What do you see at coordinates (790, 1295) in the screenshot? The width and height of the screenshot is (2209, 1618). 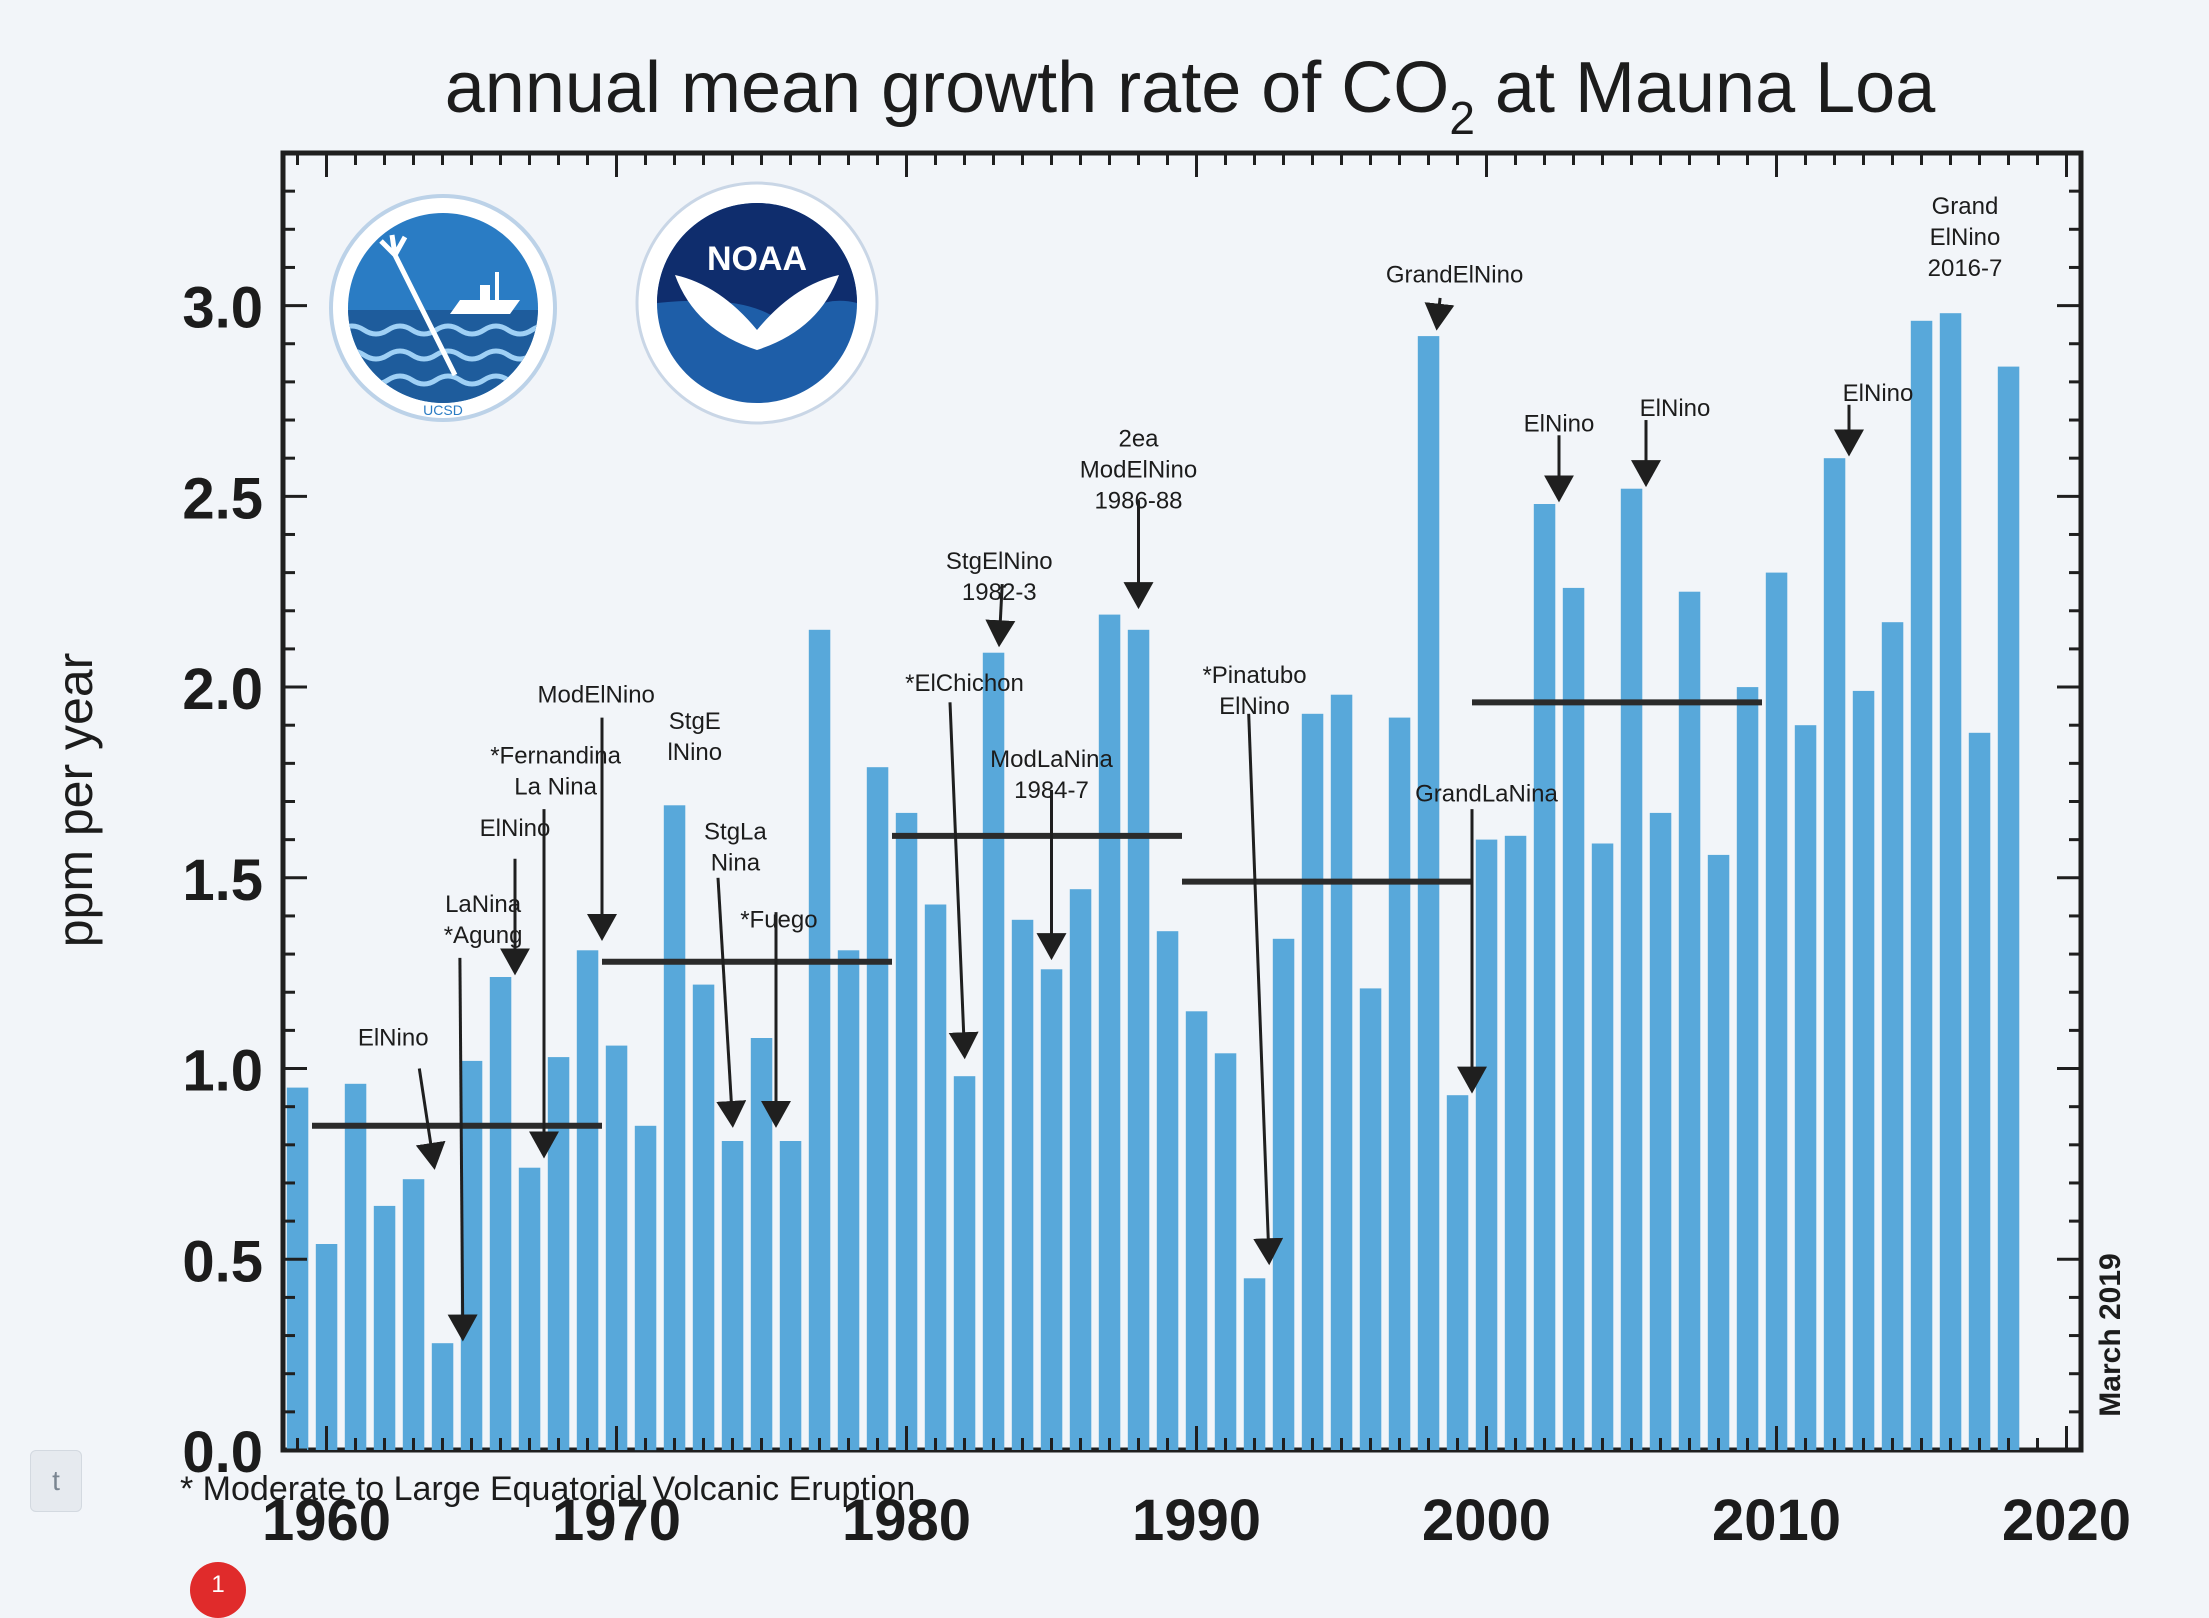 I see `bar-1976` at bounding box center [790, 1295].